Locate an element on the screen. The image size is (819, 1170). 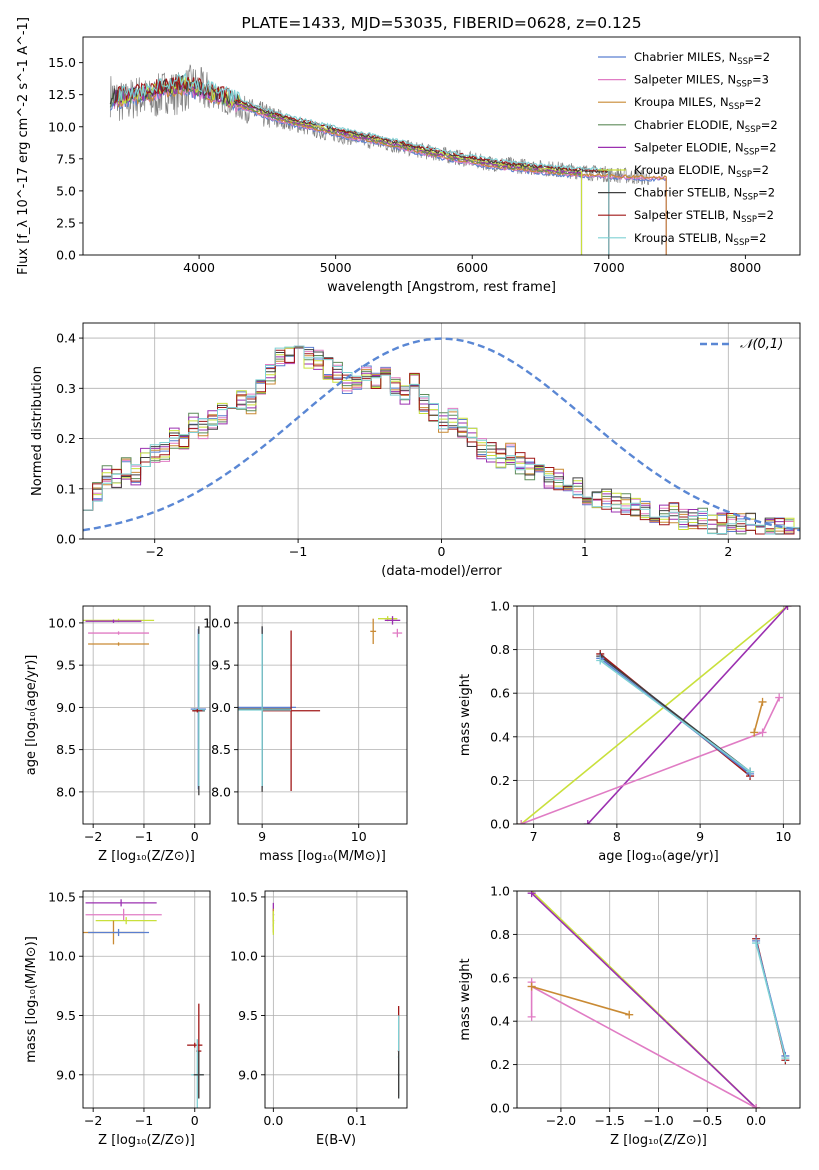
y-tick-label: 15.0 is located at coordinates (62, 62).